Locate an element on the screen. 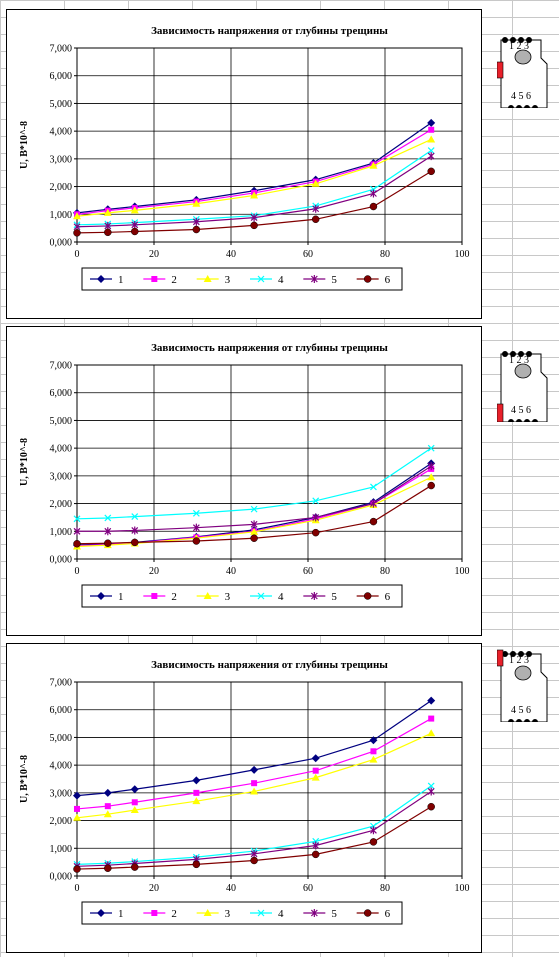 The image size is (559, 957). y-tick-label: 3,000 is located at coordinates (61, 159).